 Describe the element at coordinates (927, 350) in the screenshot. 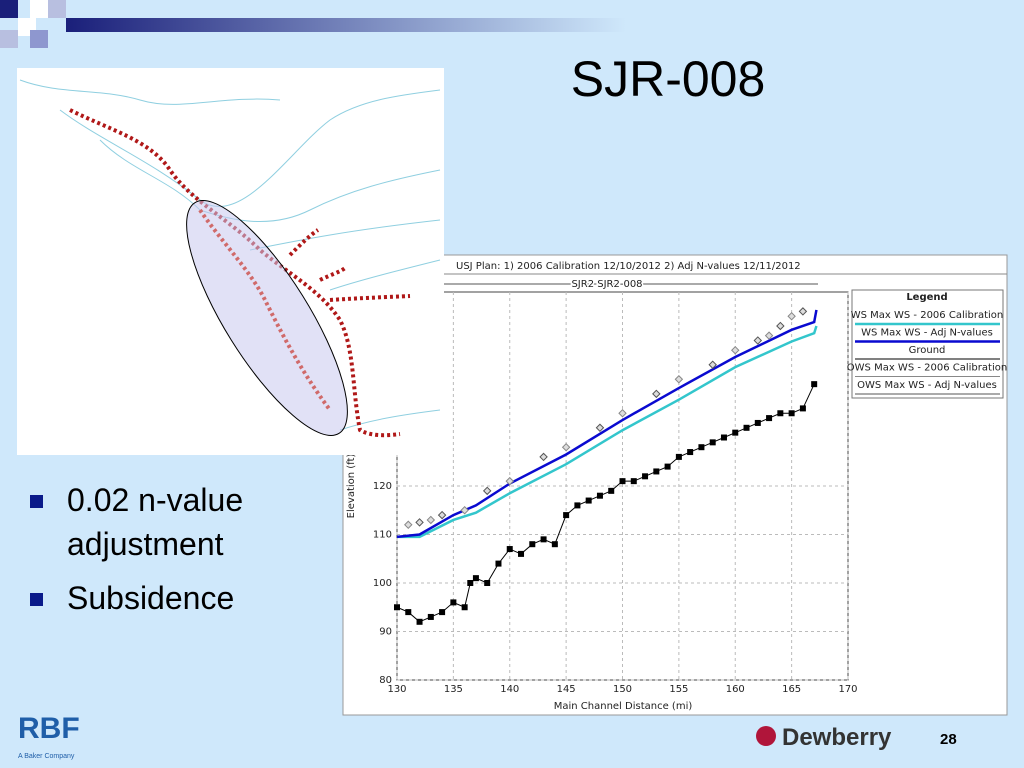

I see `legend-label: Ground` at that location.